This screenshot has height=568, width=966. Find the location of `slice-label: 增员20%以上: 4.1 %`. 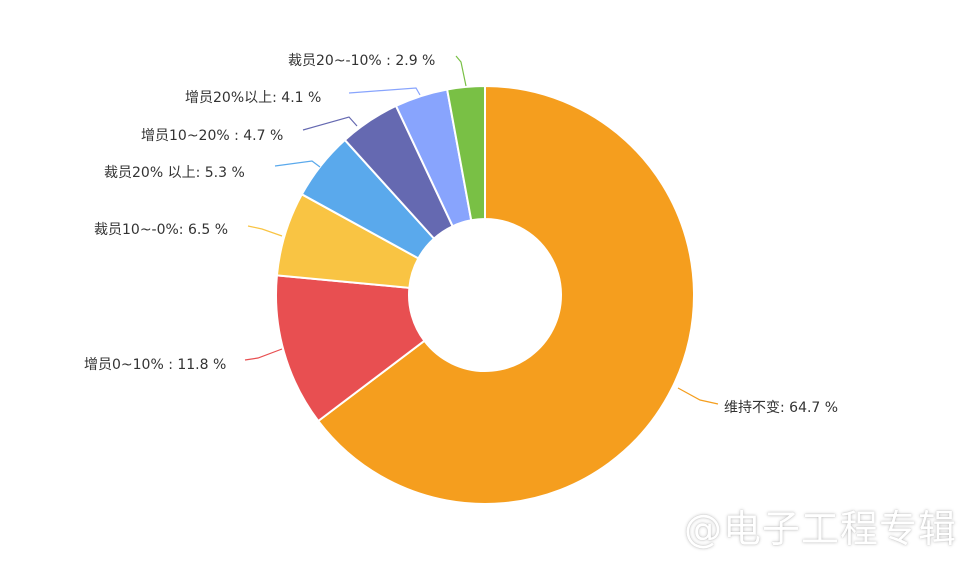

slice-label: 增员20%以上: 4.1 % is located at coordinates (253, 98).